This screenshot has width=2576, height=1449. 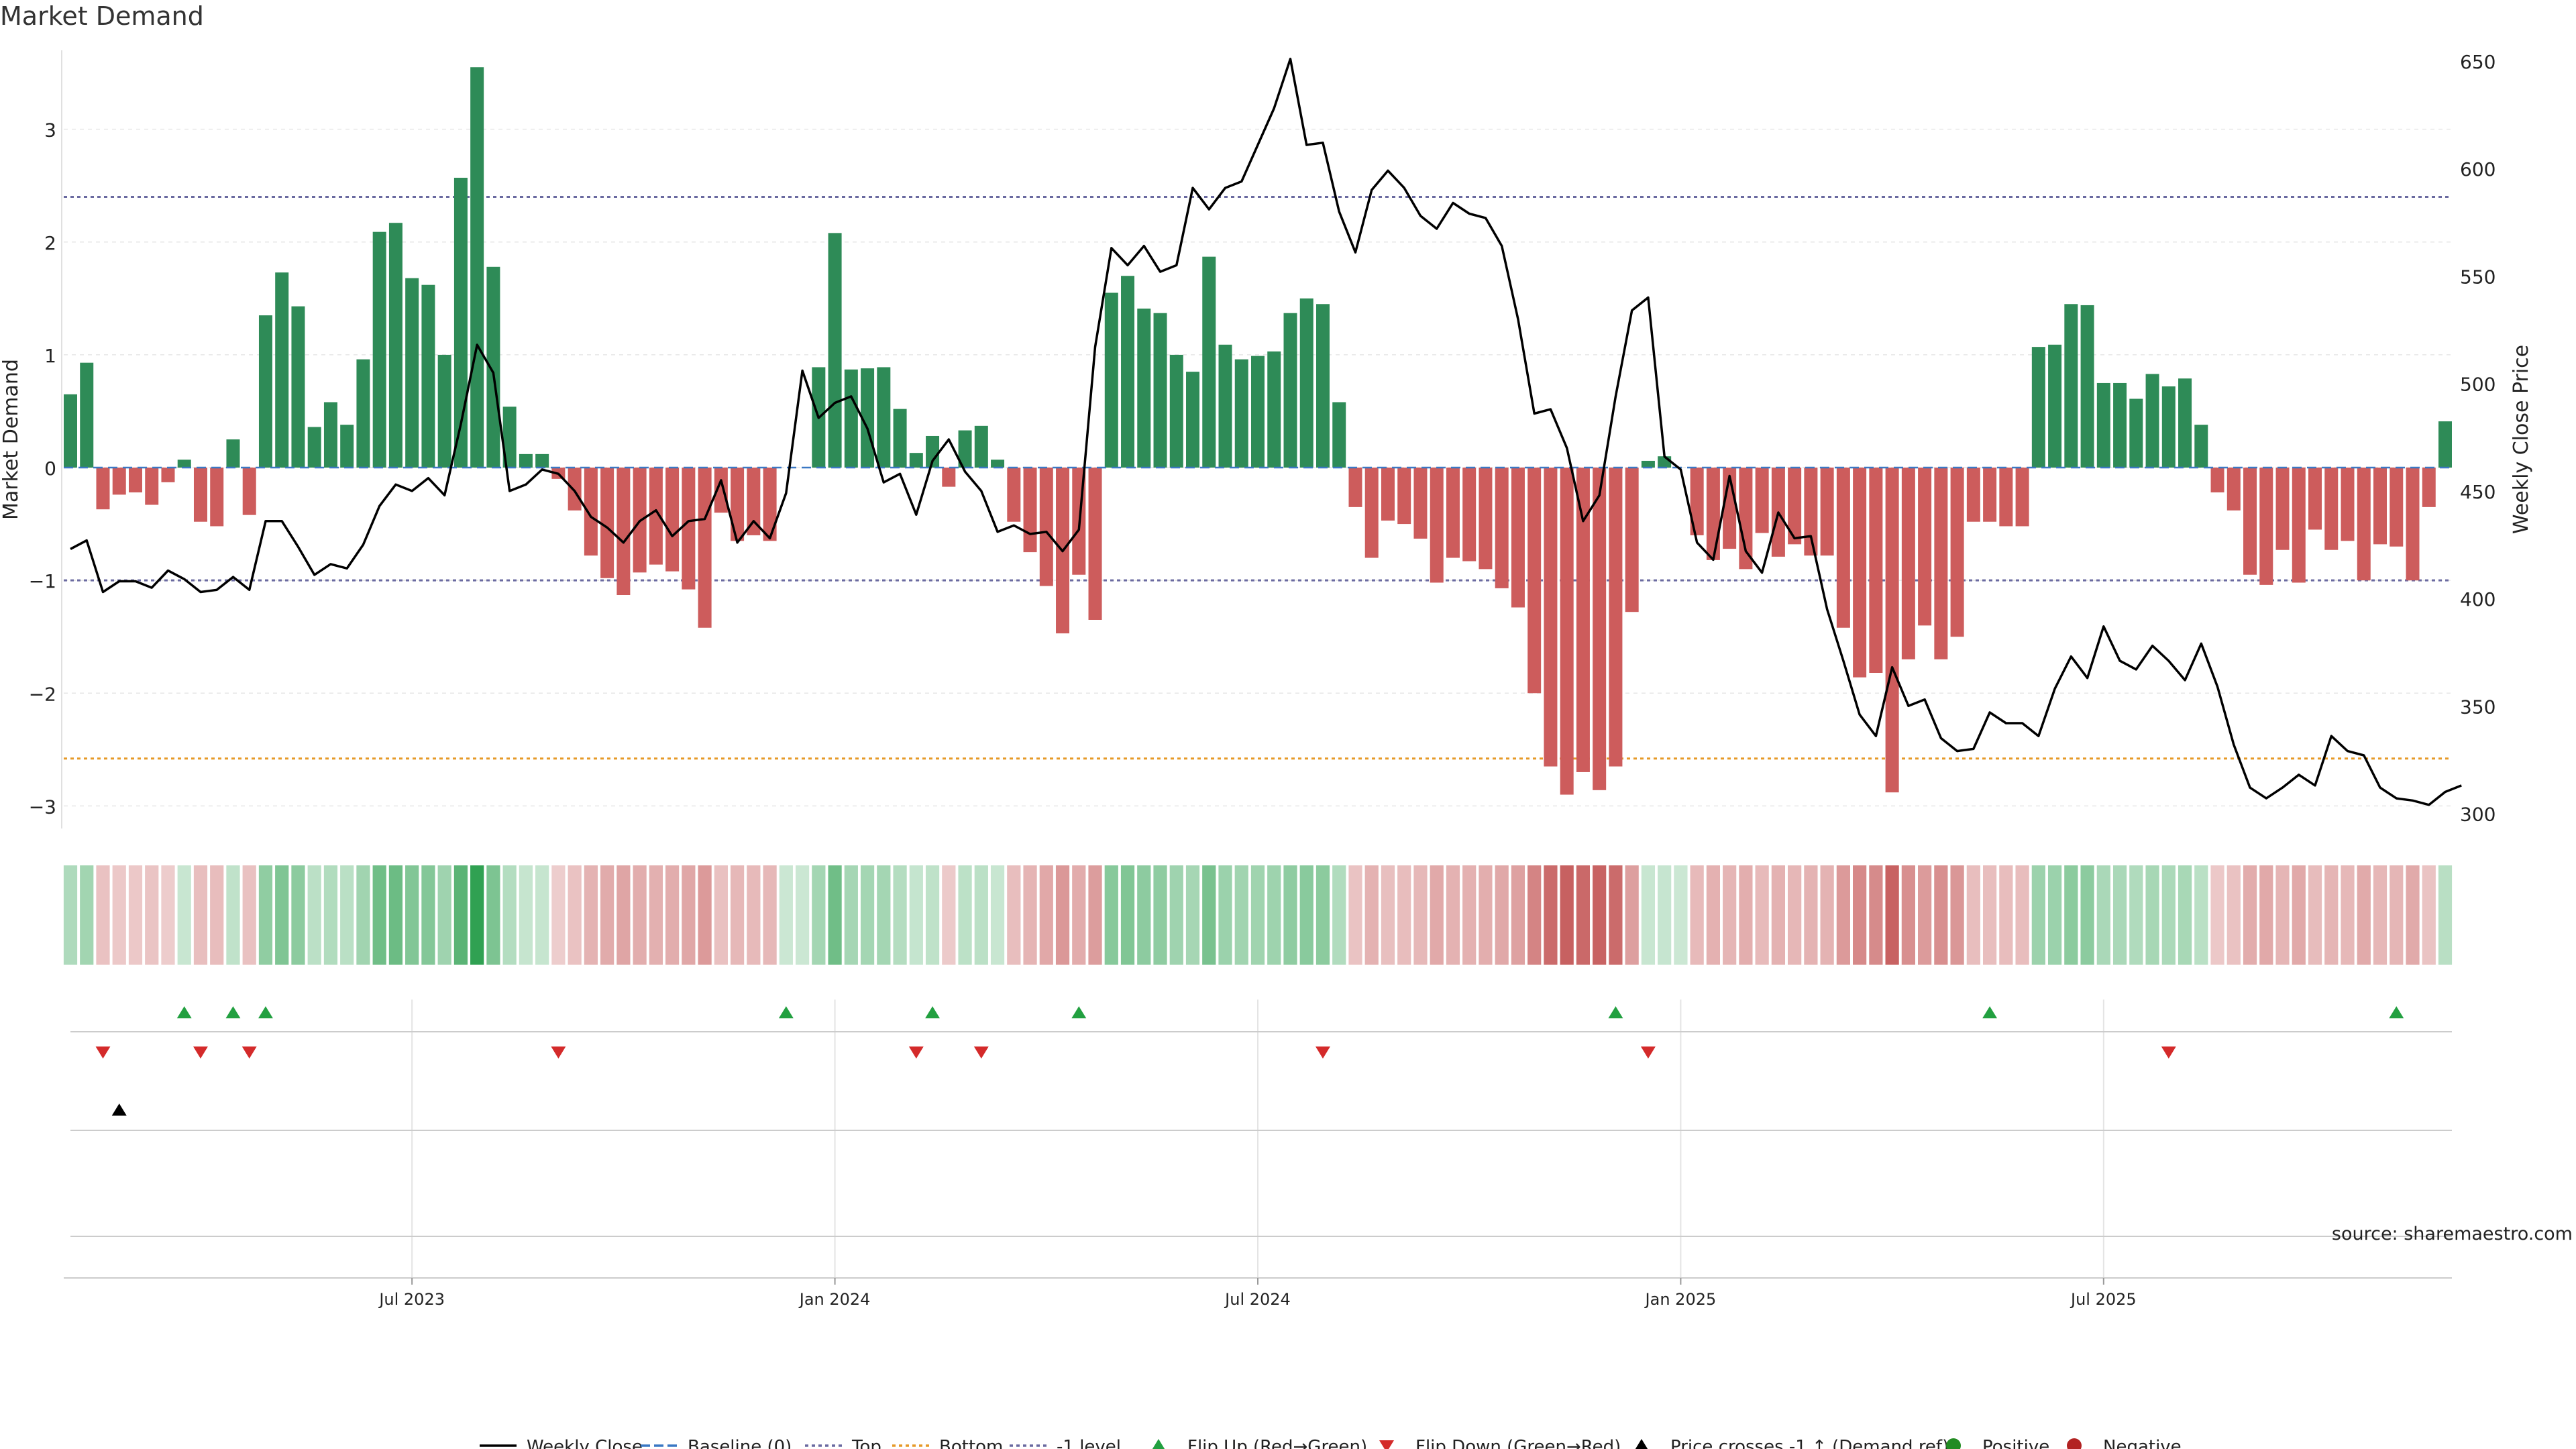 What do you see at coordinates (740, 1443) in the screenshot?
I see `legend-label: Baseline (0)` at bounding box center [740, 1443].